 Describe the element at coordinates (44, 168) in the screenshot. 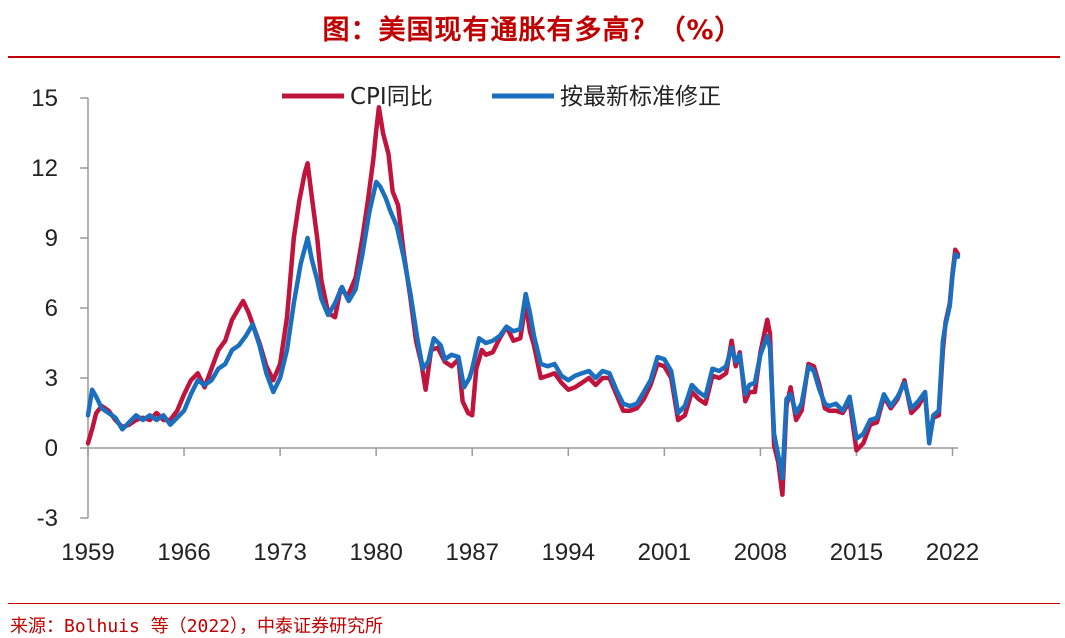

I see `y-tick-label: 12` at that location.